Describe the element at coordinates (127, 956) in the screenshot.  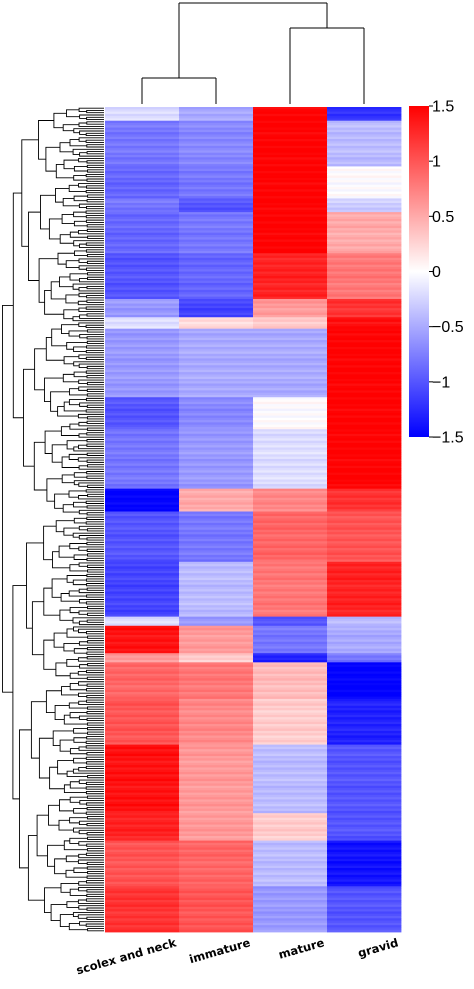
I see `column-label: scolex and neck` at that location.